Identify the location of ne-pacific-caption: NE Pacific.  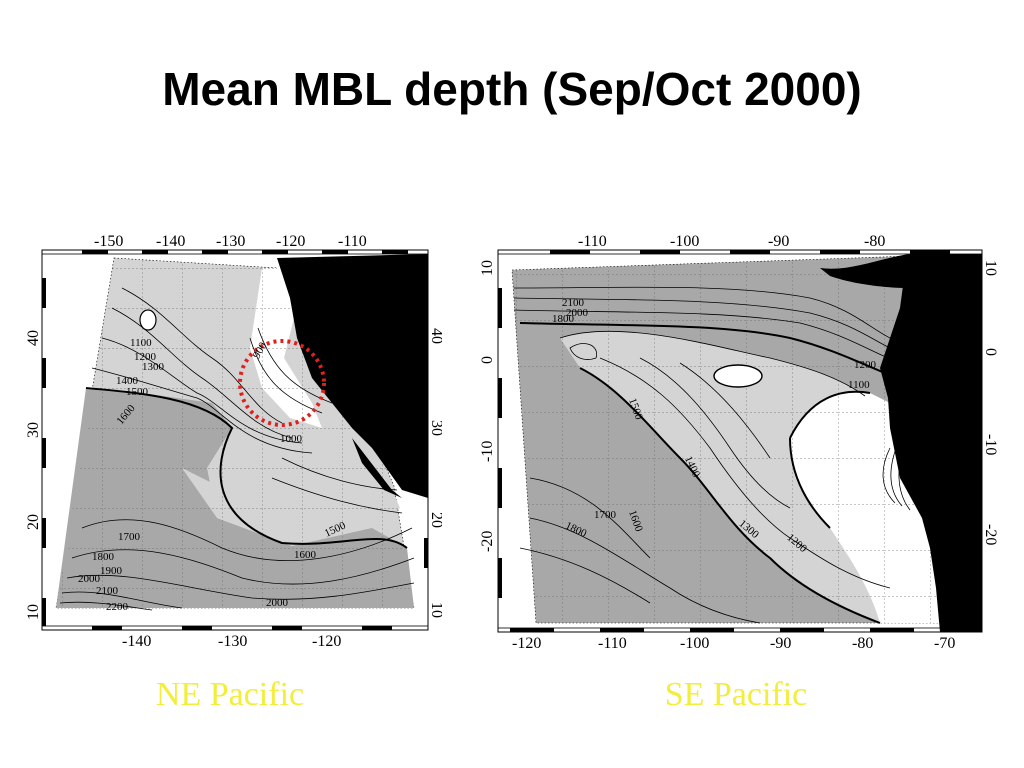
(230, 694).